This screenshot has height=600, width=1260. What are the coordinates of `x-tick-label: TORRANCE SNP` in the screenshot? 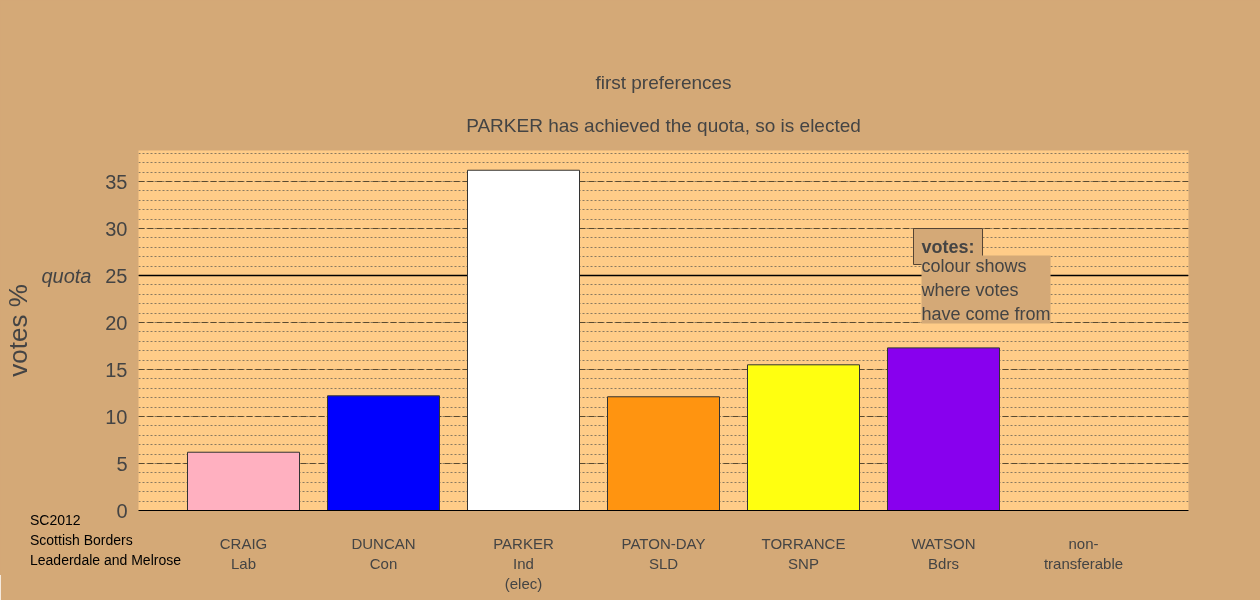 It's located at (803, 553).